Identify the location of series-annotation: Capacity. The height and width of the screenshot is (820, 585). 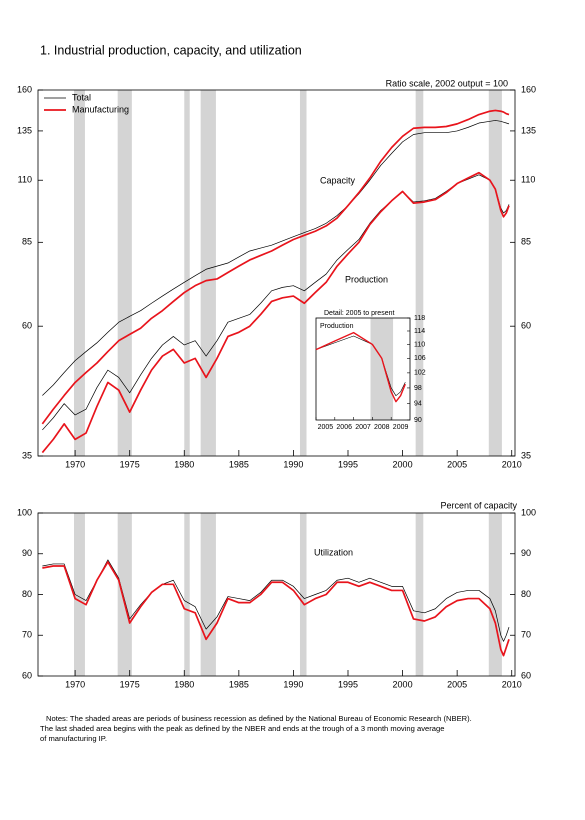
(338, 180).